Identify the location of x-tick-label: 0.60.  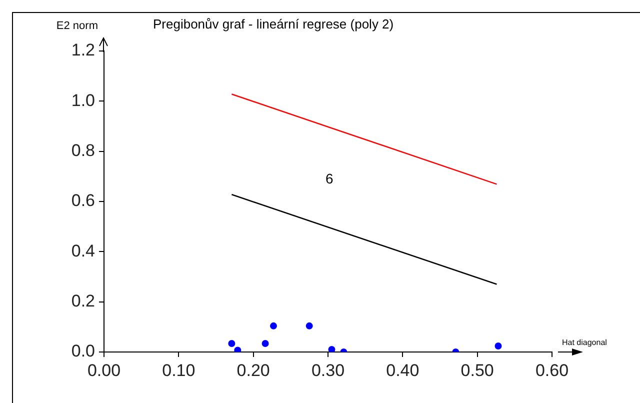
(552, 370).